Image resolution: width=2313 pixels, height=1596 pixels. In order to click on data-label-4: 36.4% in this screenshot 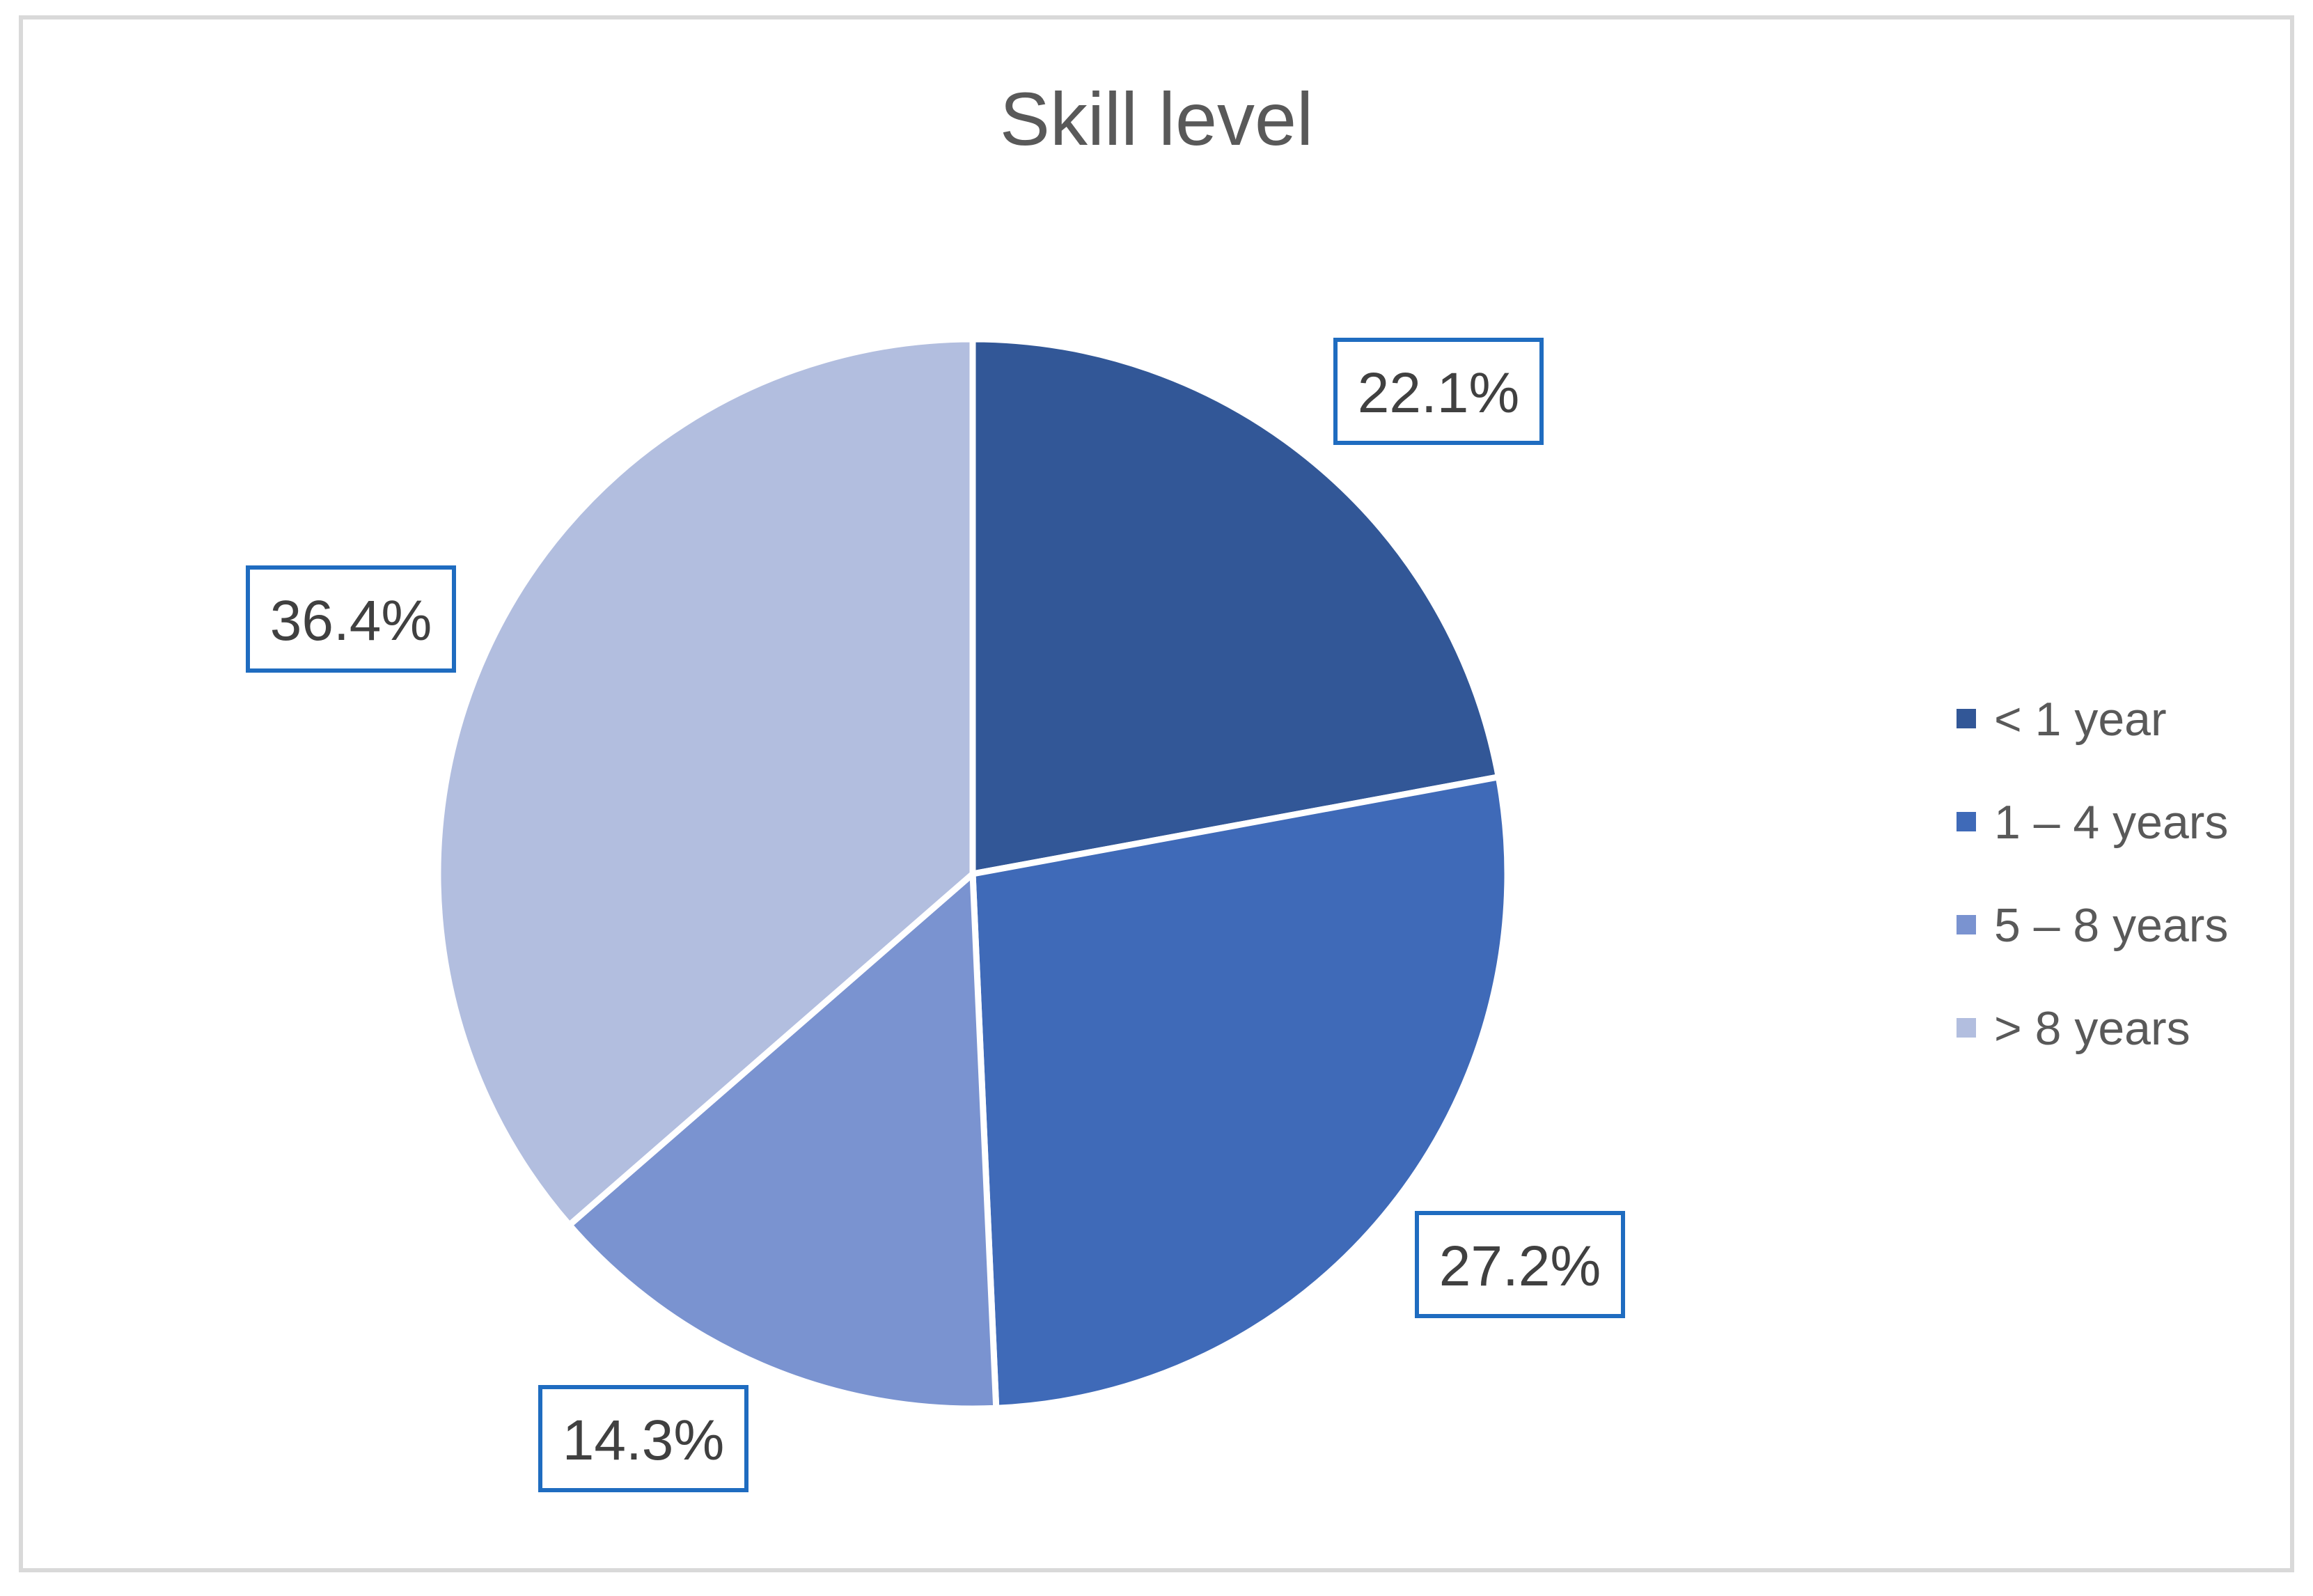, I will do `click(351, 619)`.